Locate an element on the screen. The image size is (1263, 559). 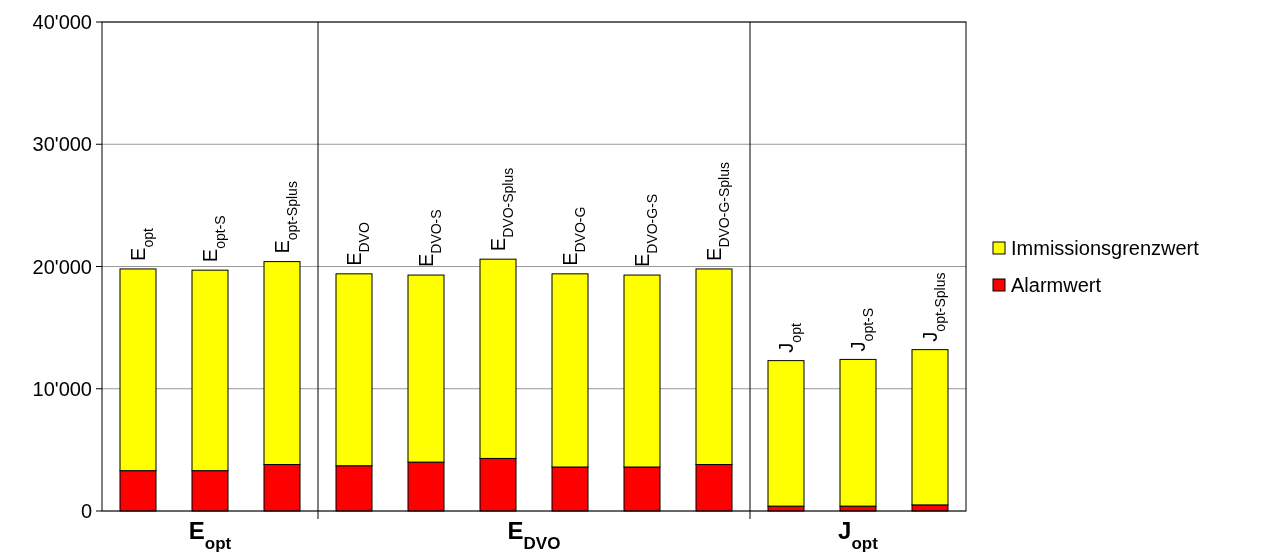
text: J$_{opt}$ is located at coordinates (858, 535).